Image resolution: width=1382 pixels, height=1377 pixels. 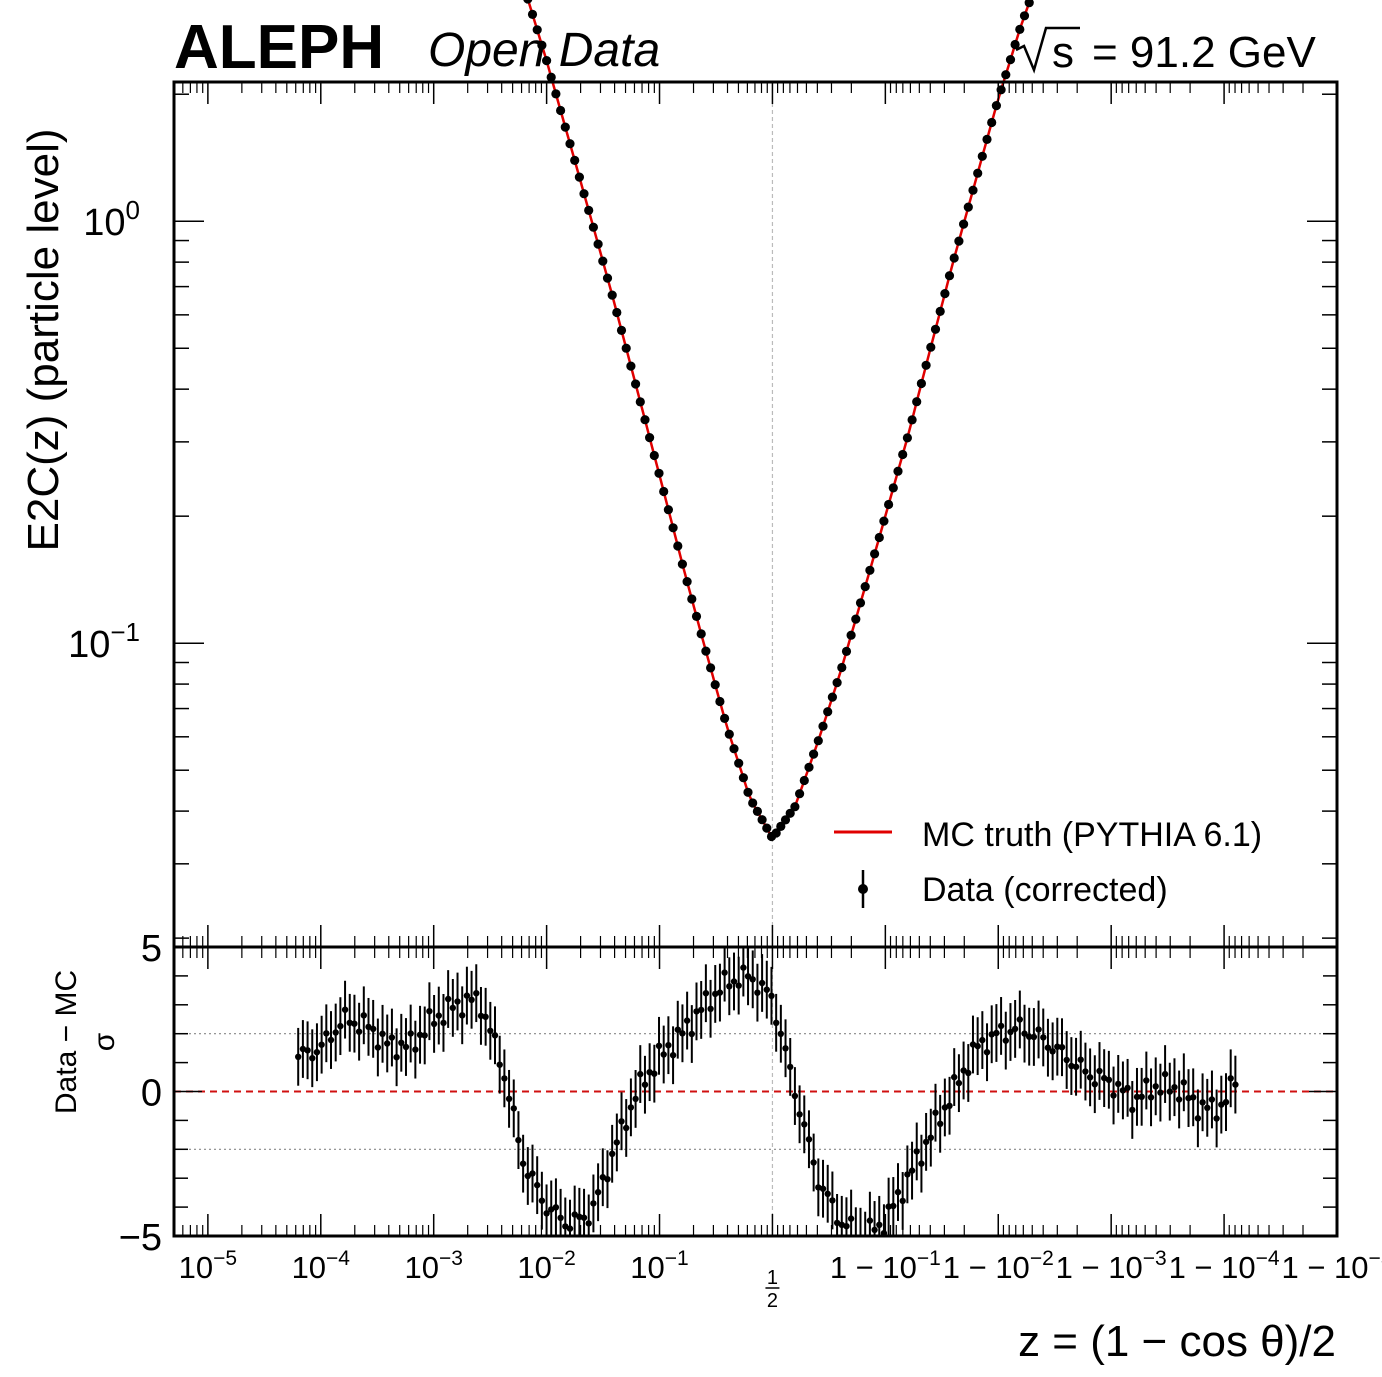 I want to click on y-axis-label: E2C(z) (particle level), so click(x=43, y=340).